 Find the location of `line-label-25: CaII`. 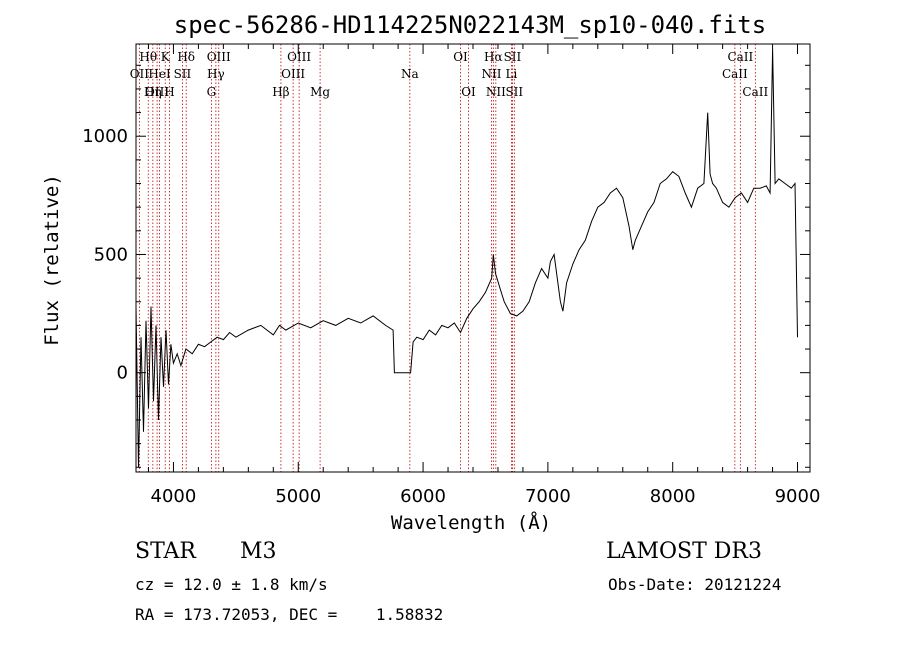

line-label-25: CaII is located at coordinates (740, 57).